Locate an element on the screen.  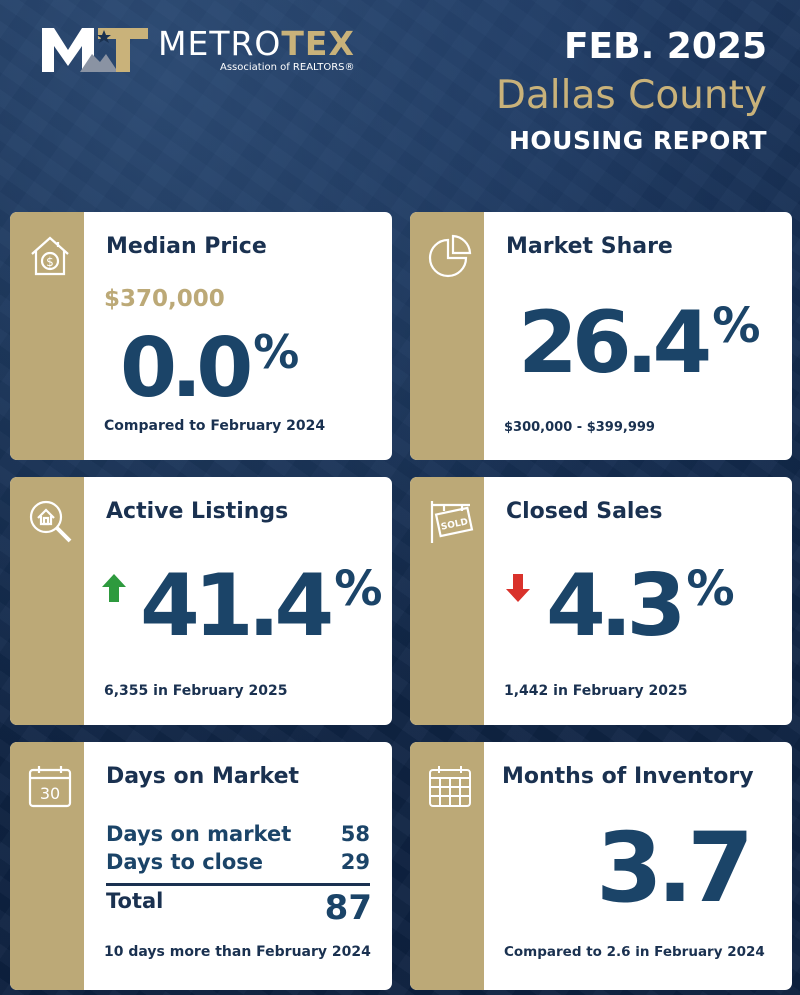
median-price-change: 0.0% is located at coordinates (210, 368).